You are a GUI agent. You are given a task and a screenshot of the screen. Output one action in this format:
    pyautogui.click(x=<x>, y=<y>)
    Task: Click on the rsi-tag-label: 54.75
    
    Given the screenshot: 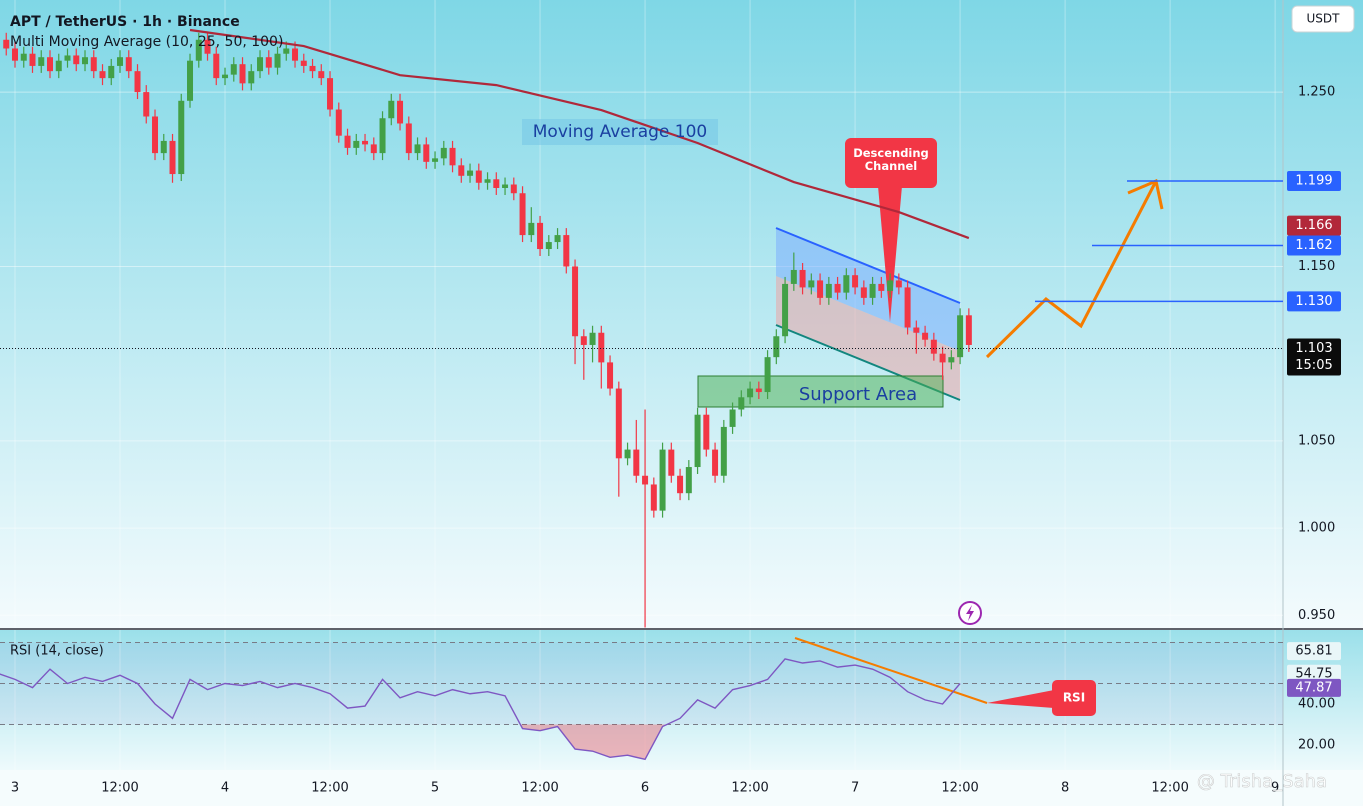 What is the action you would take?
    pyautogui.click(x=1313, y=673)
    